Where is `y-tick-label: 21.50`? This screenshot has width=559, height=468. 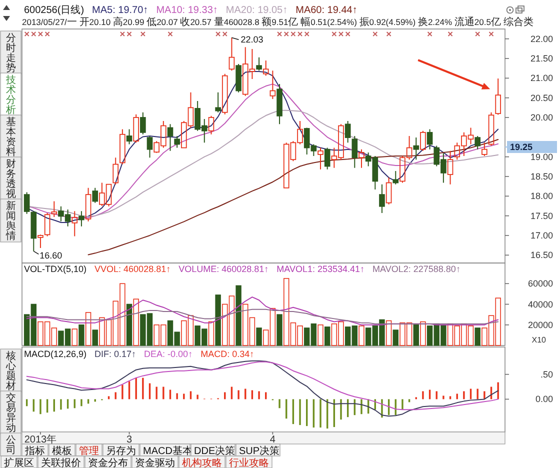
y-tick-label: 21.50 is located at coordinates (541, 58).